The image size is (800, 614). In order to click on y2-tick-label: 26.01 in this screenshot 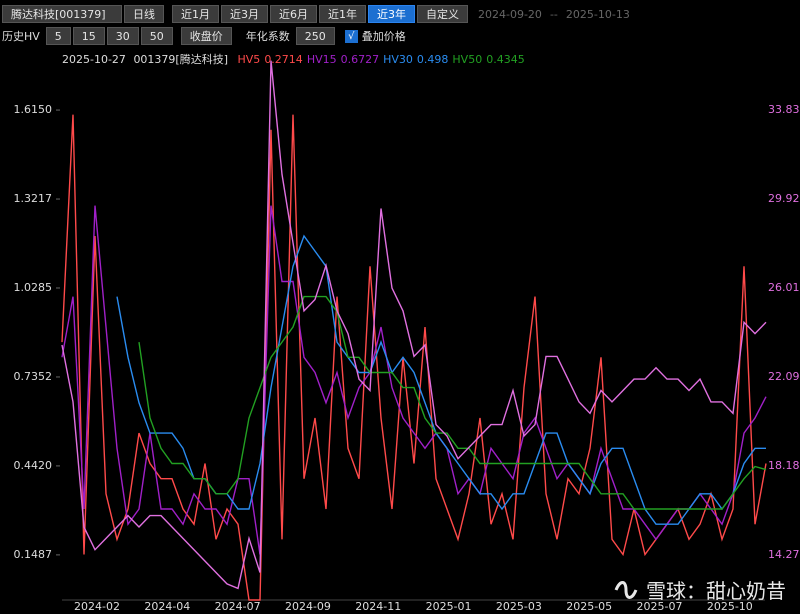, I will do `click(784, 287)`.